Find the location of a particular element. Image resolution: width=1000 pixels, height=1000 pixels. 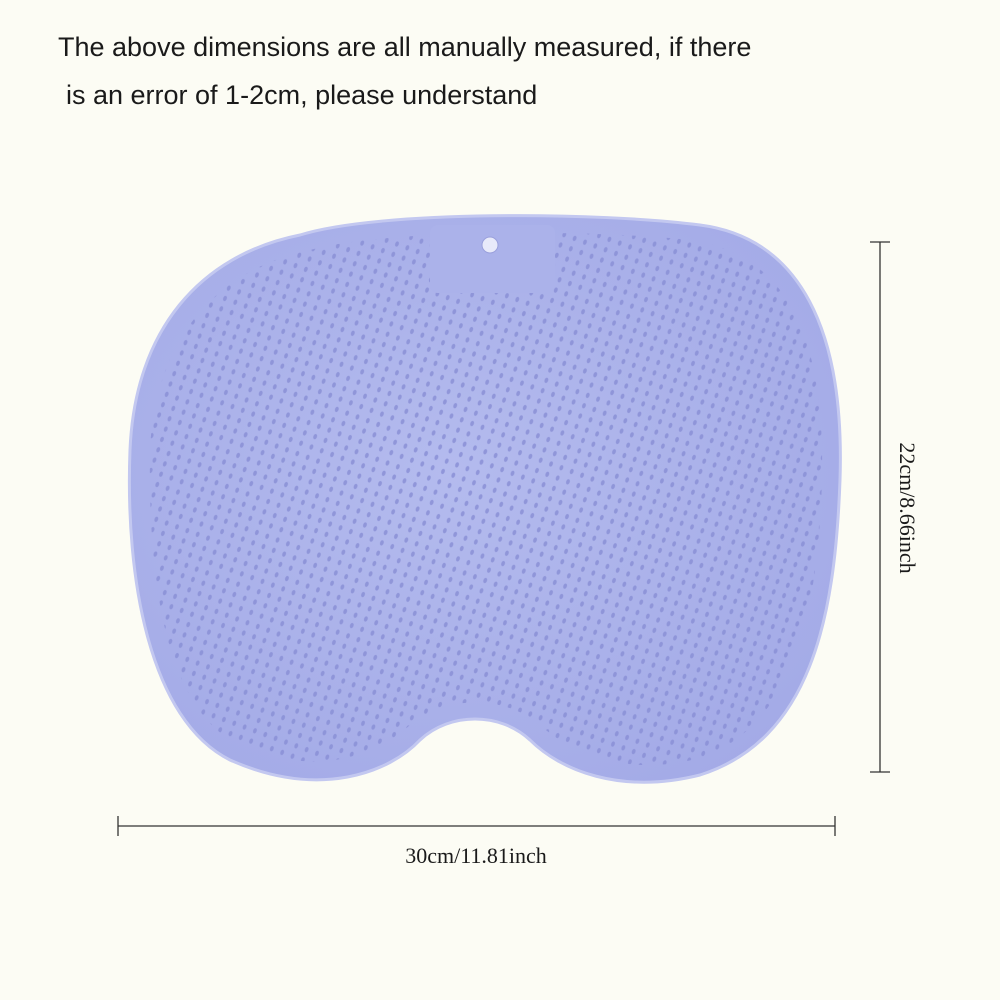

height-label: 22cm/8.66inch is located at coordinates (907, 507).